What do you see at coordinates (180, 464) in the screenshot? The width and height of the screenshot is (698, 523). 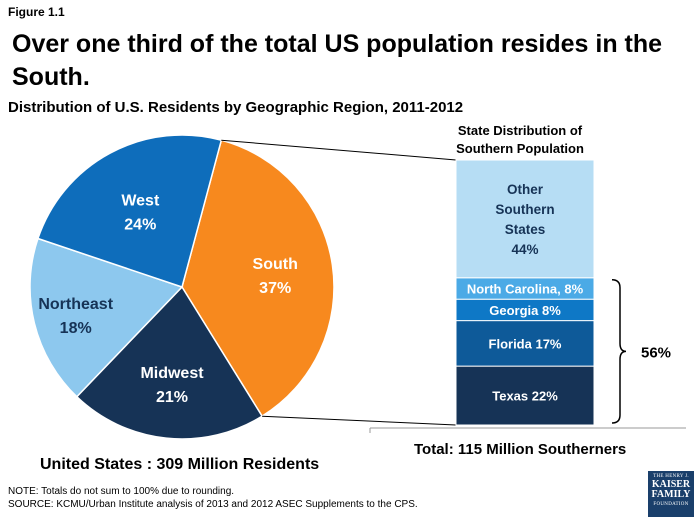 I see `pie-caption: United States : 309 Million Residents` at bounding box center [180, 464].